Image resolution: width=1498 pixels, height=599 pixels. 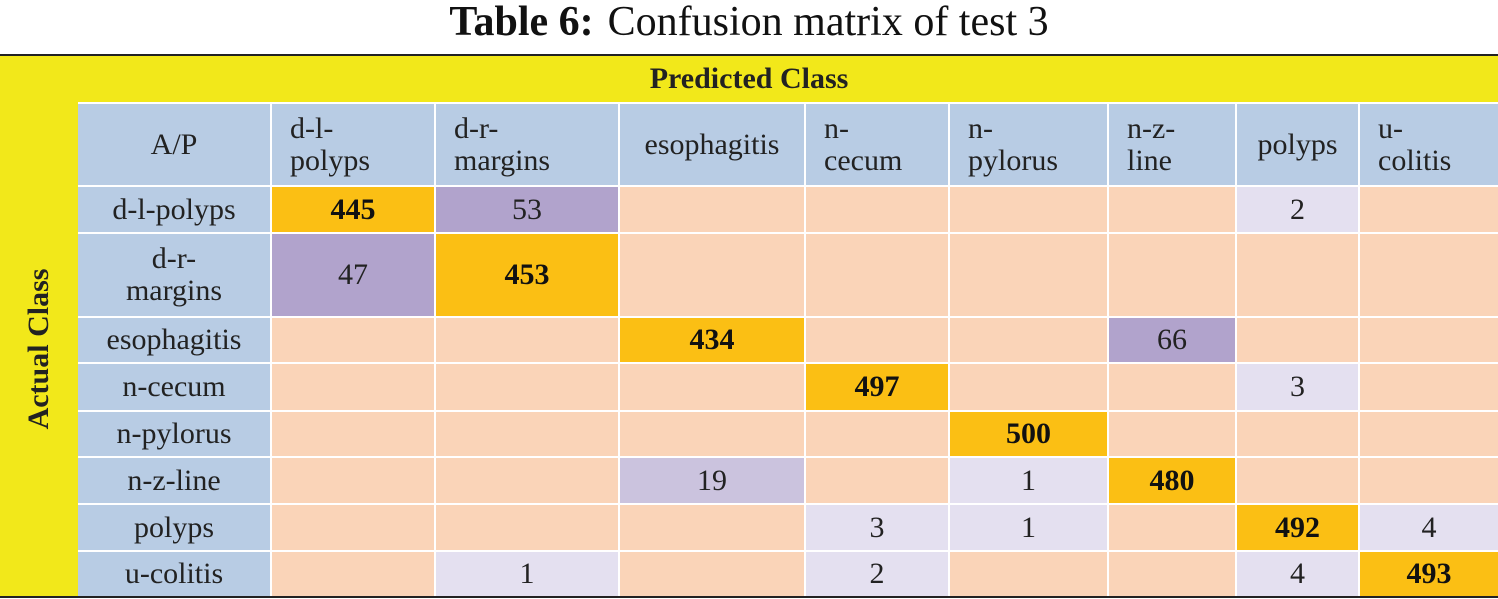 I want to click on row-header: n-z-line, so click(x=174, y=480).